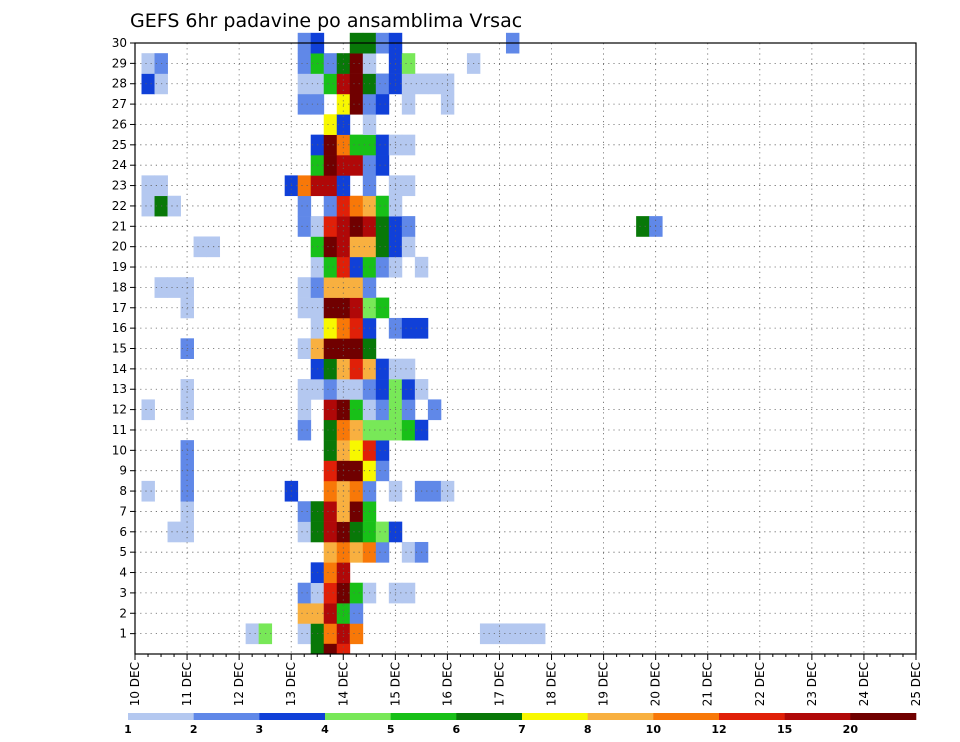  What do you see at coordinates (604, 684) in the screenshot?
I see `x-tick-label: 19 DEC` at bounding box center [604, 684].